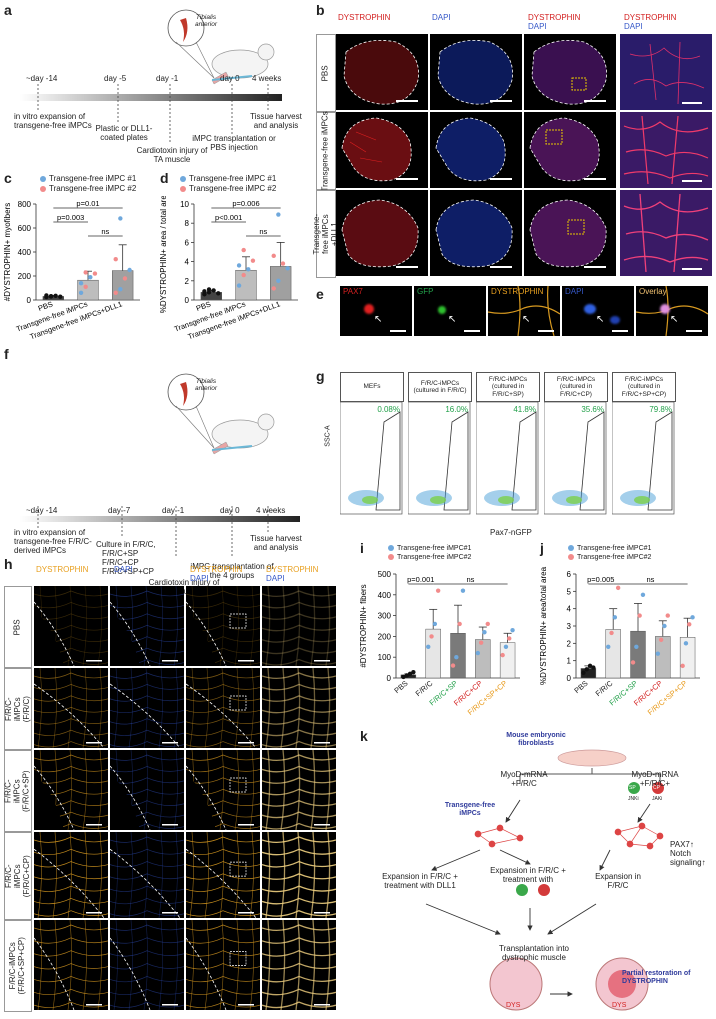  I want to click on y-tick-label: 0, so click(569, 678).